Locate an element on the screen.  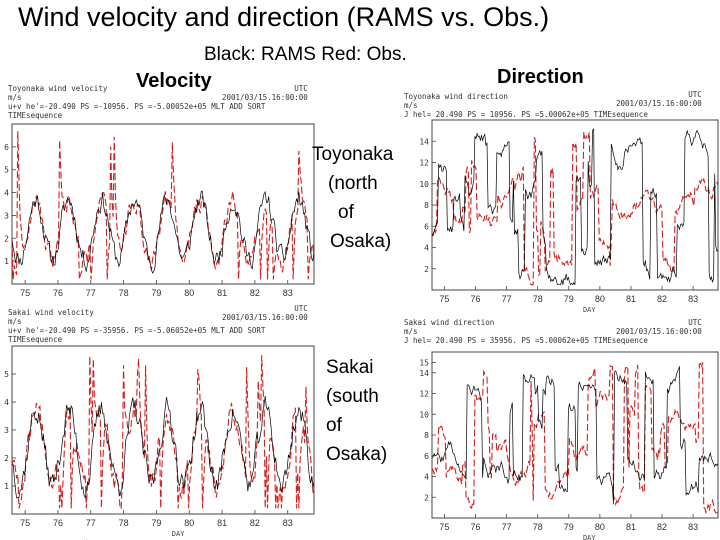
station-label-line: (south is located at coordinates (352, 396).